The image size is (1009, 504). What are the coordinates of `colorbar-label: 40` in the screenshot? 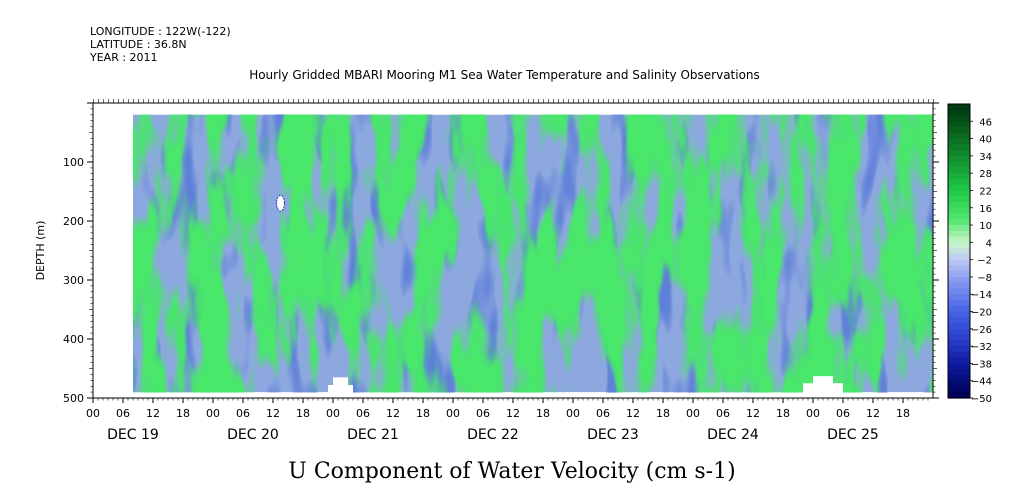 It's located at (985, 140).